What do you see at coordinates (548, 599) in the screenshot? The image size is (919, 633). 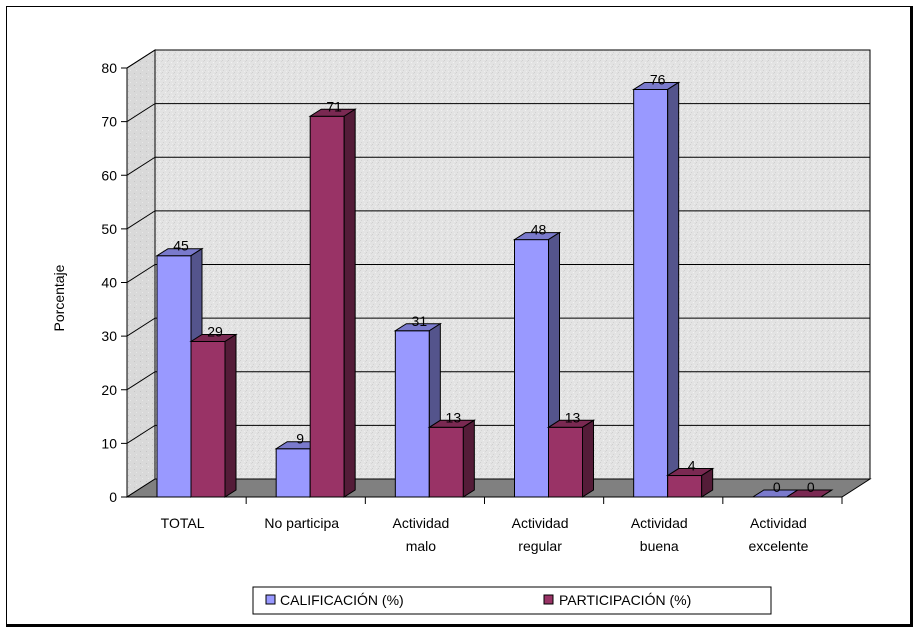 I see `legend-swatch-participacion` at bounding box center [548, 599].